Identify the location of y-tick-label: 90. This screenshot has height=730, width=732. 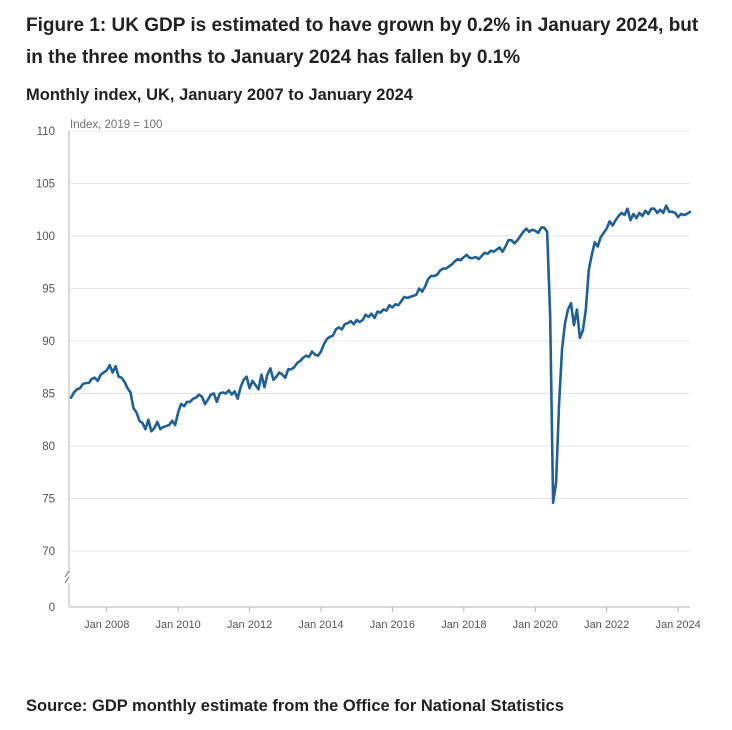
(48, 342).